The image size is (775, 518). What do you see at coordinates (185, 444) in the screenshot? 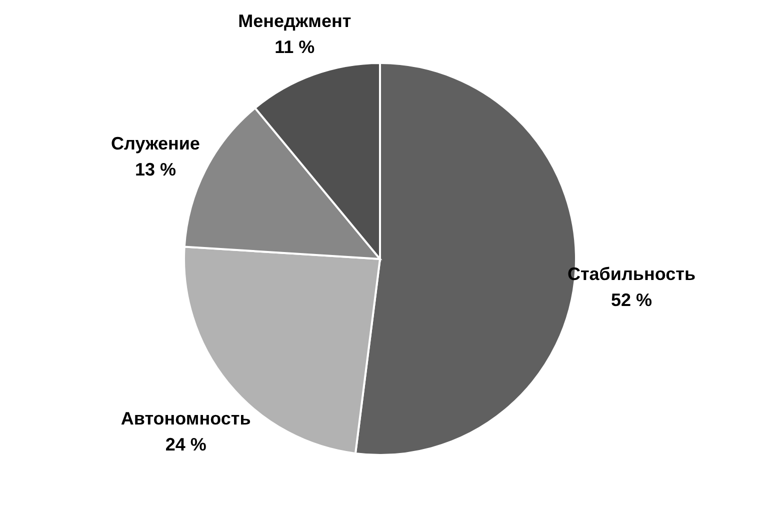
I see `data-label: 24 %` at bounding box center [185, 444].